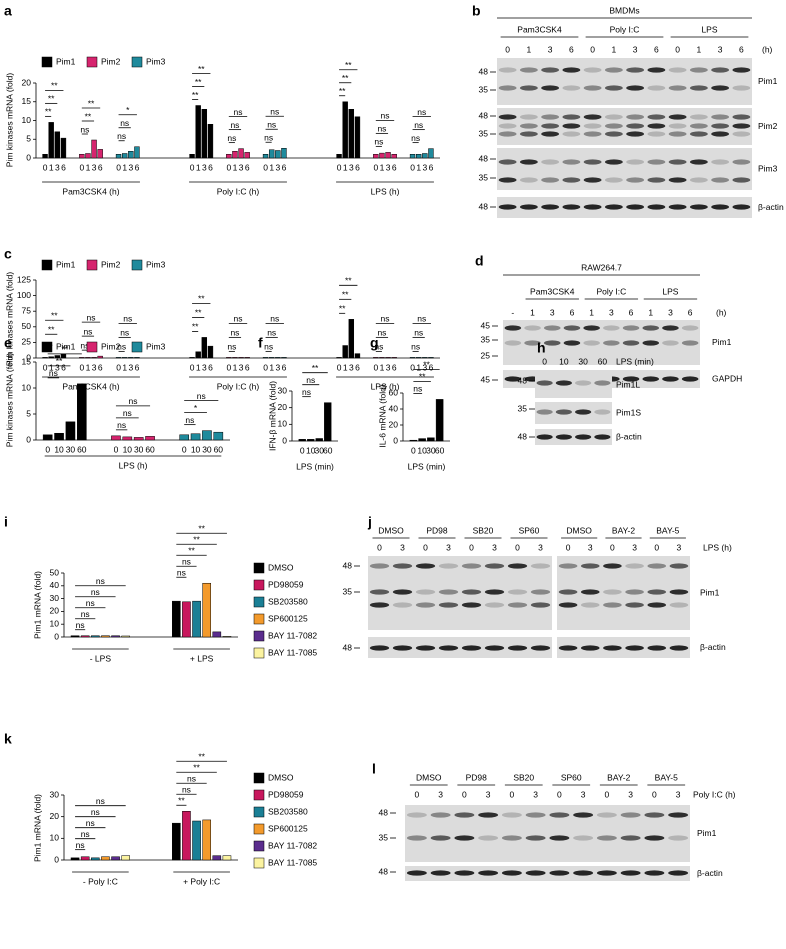  Describe the element at coordinates (59, 449) in the screenshot. I see `x-tick-label: 10` at that location.